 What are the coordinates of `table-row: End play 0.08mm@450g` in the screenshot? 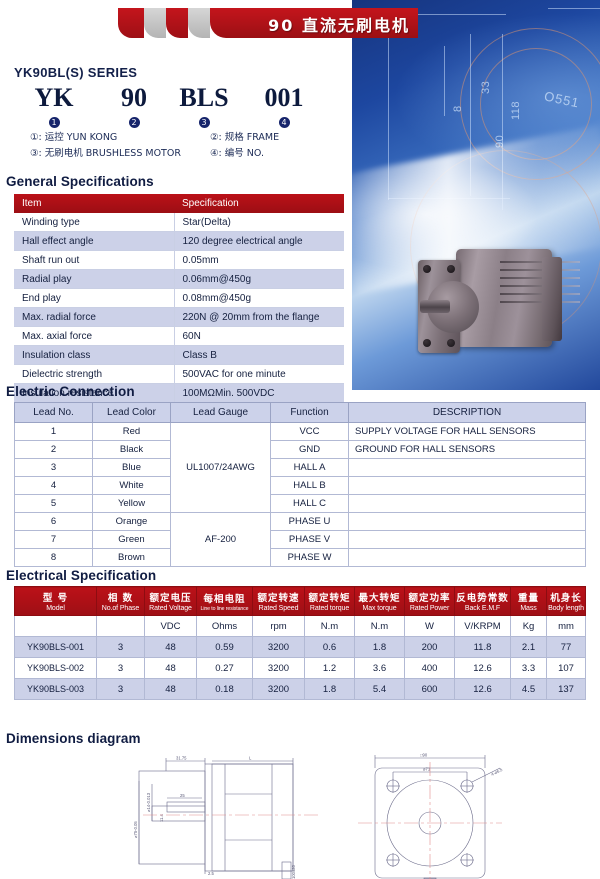 It's located at (179, 298).